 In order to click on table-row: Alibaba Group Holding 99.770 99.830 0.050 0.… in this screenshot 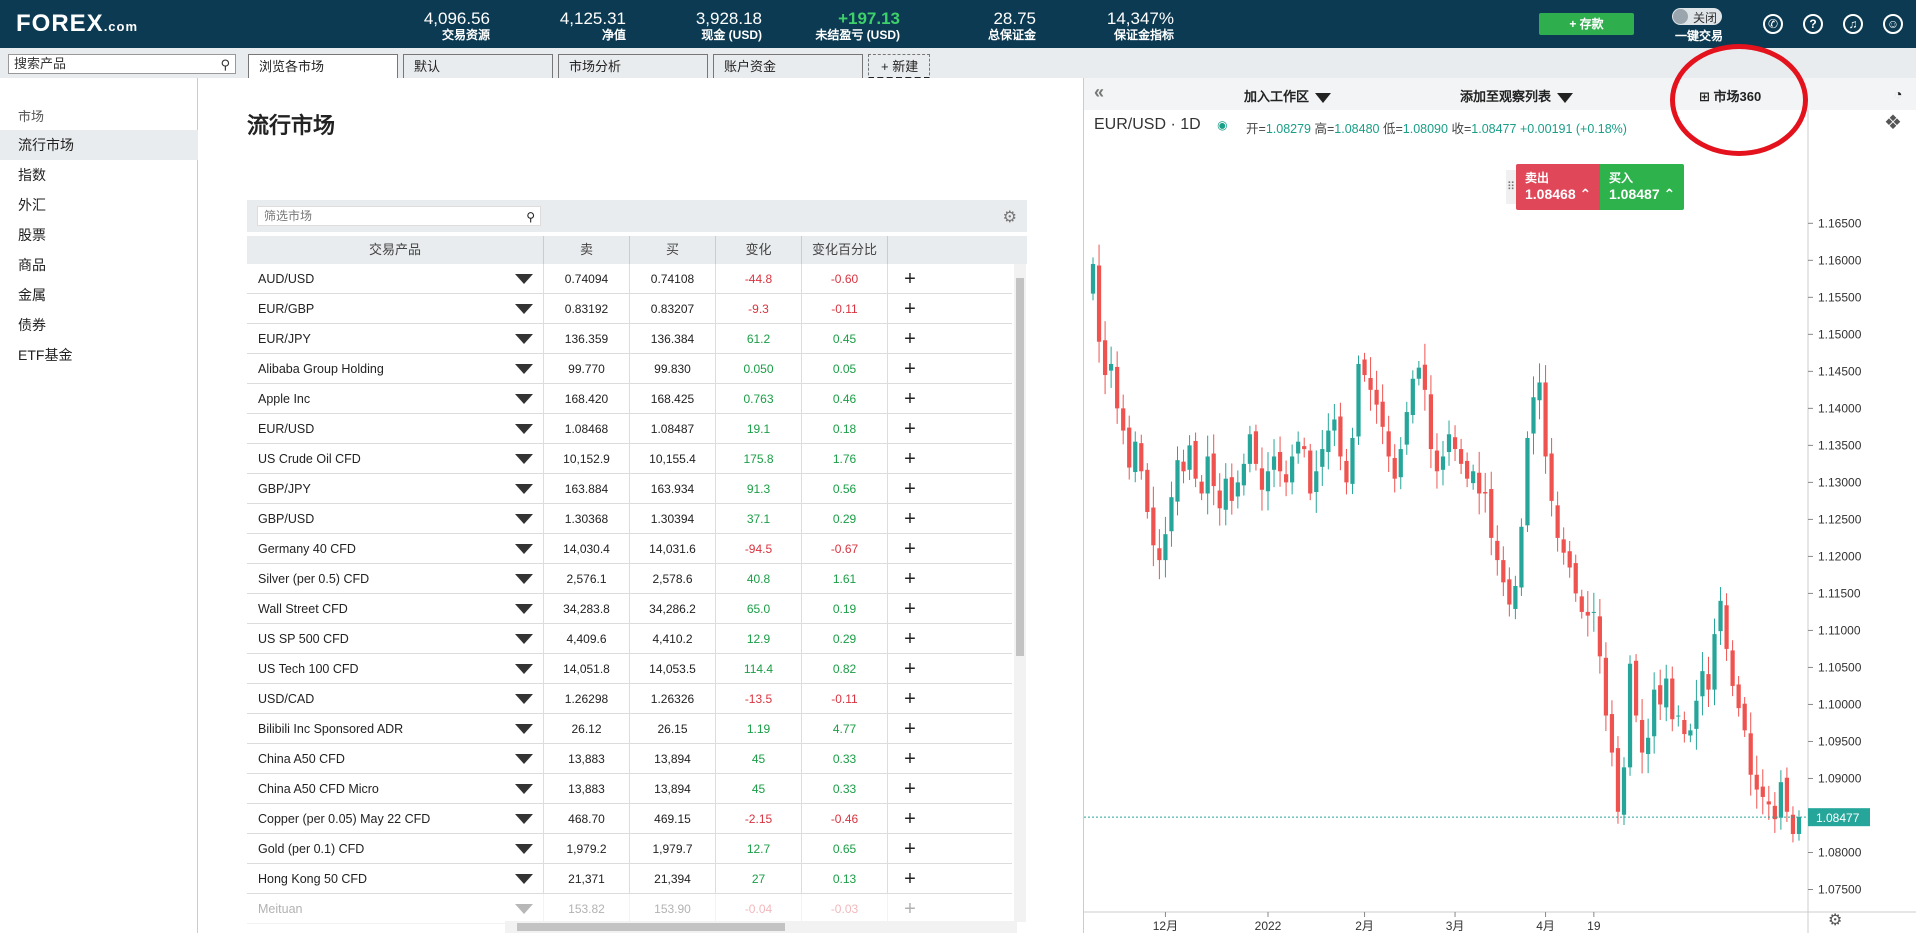, I will do `click(629, 369)`.